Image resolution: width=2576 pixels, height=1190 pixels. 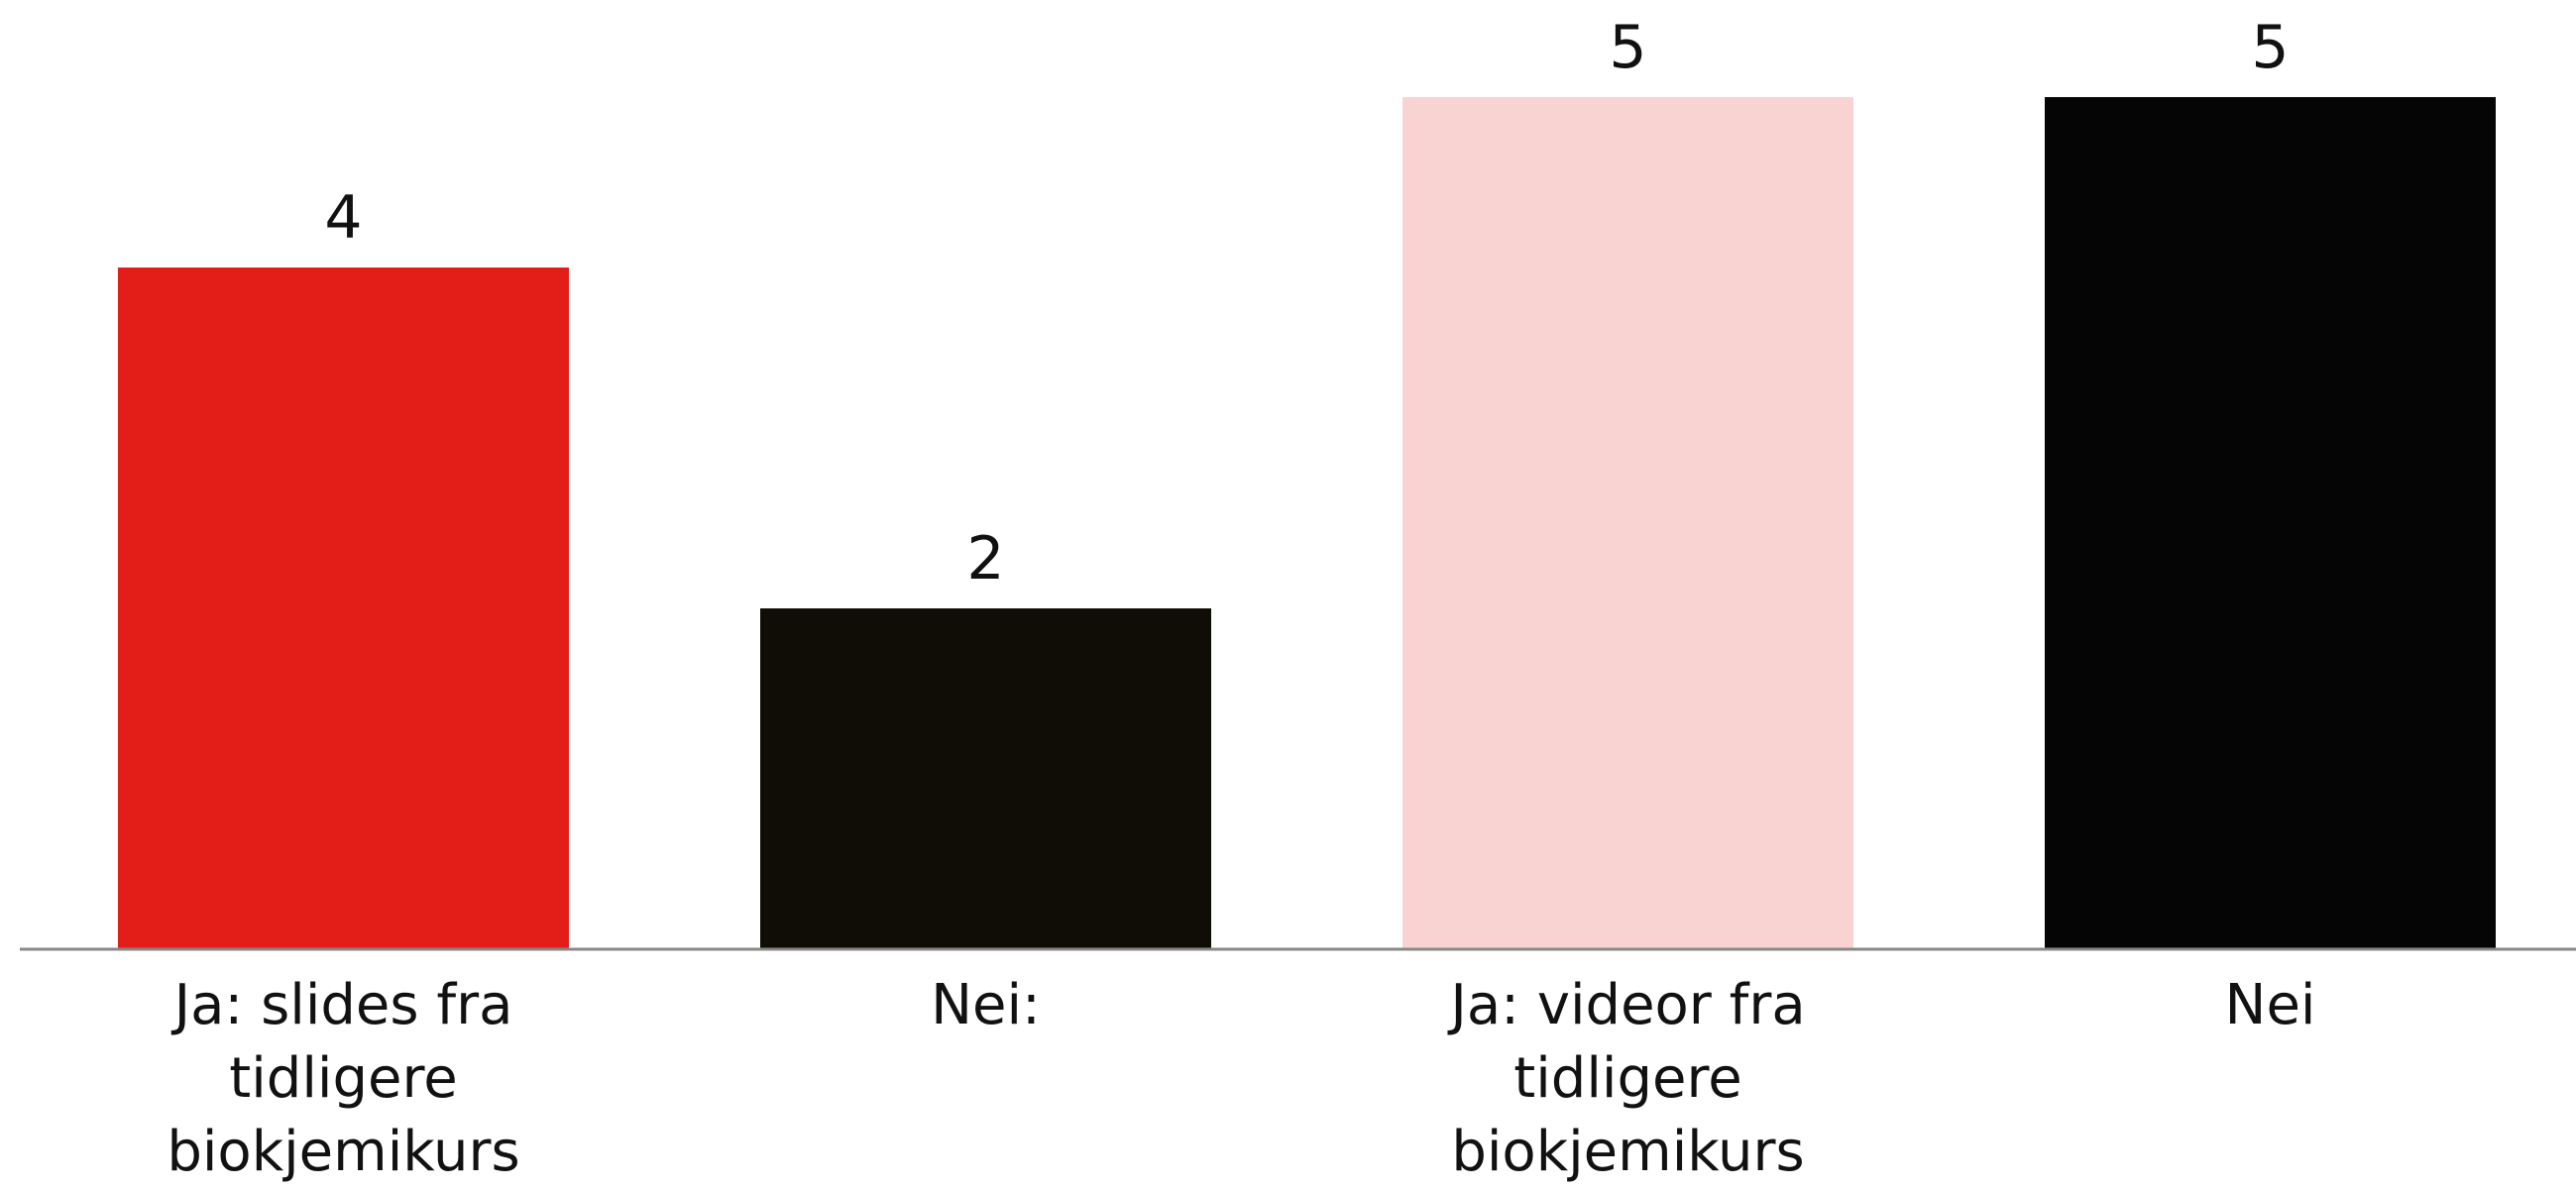 I want to click on value-label: 2, so click(x=985, y=559).